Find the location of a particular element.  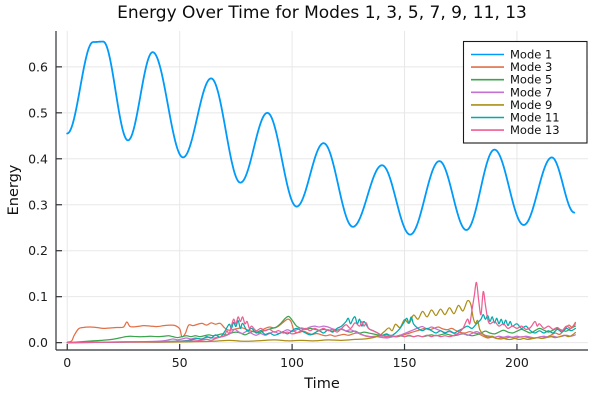

legend-label-mode-3: Mode 3 is located at coordinates (531, 67).